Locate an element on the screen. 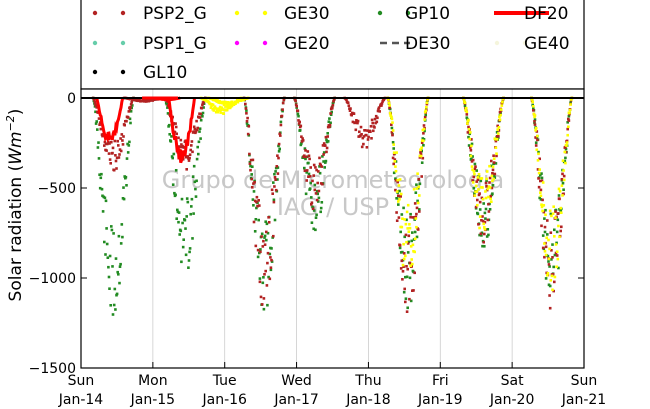  y-axis-label-close: ) is located at coordinates (16, 112).